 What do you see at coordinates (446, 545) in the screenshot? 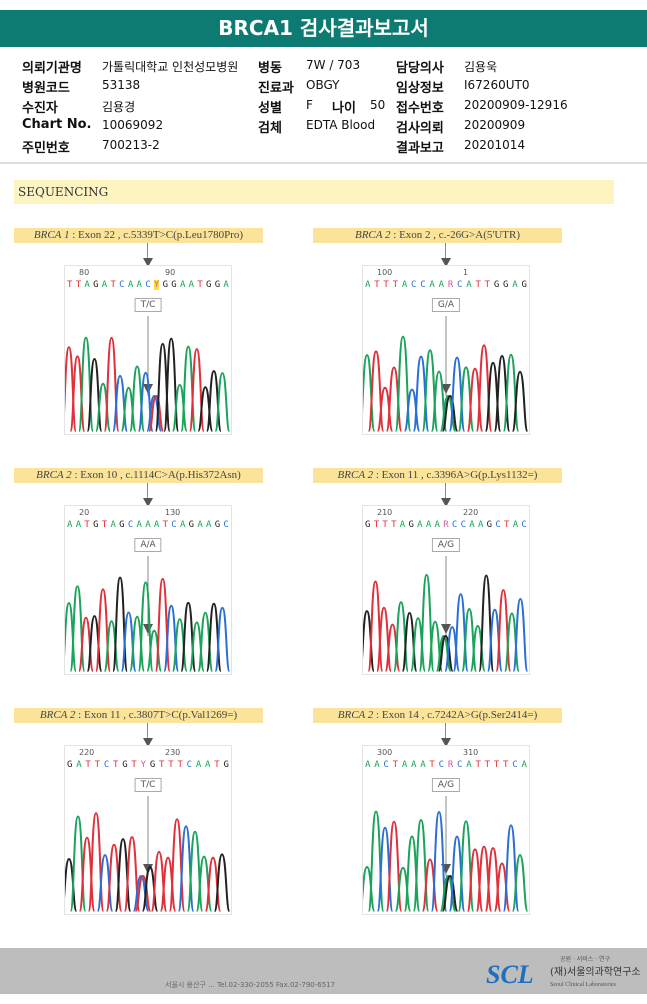
I see `genotype-label: A/G` at bounding box center [446, 545].